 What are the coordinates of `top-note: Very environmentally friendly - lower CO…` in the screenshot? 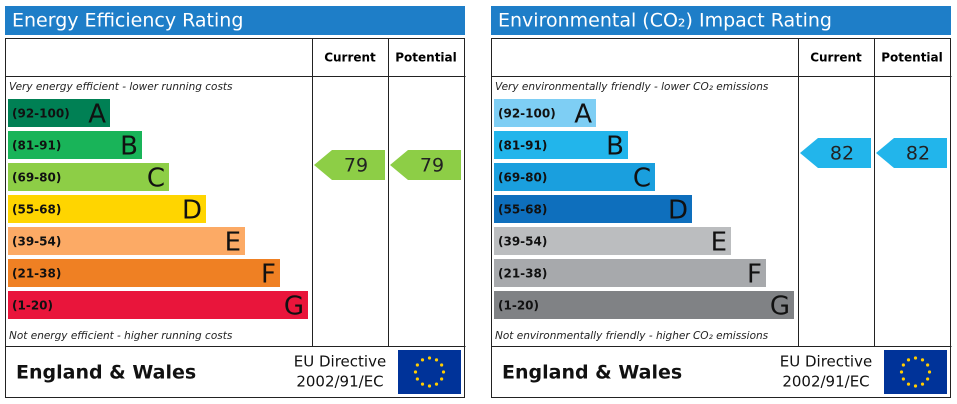 It's located at (632, 87).